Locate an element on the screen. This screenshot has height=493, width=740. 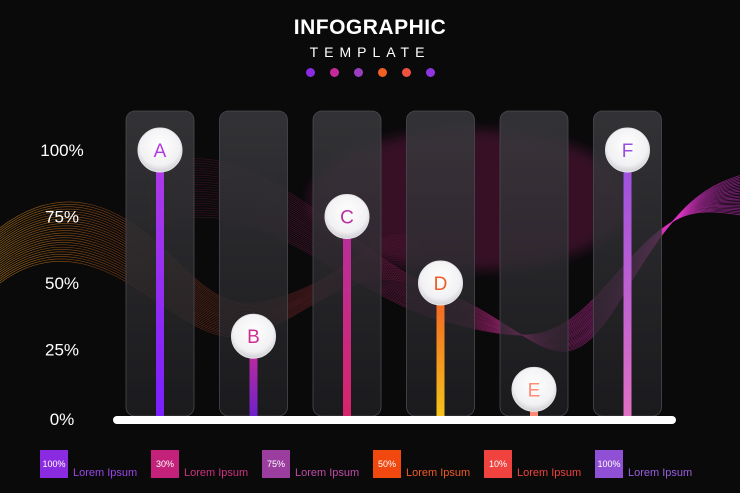
bar-marker-A is located at coordinates (160, 150).